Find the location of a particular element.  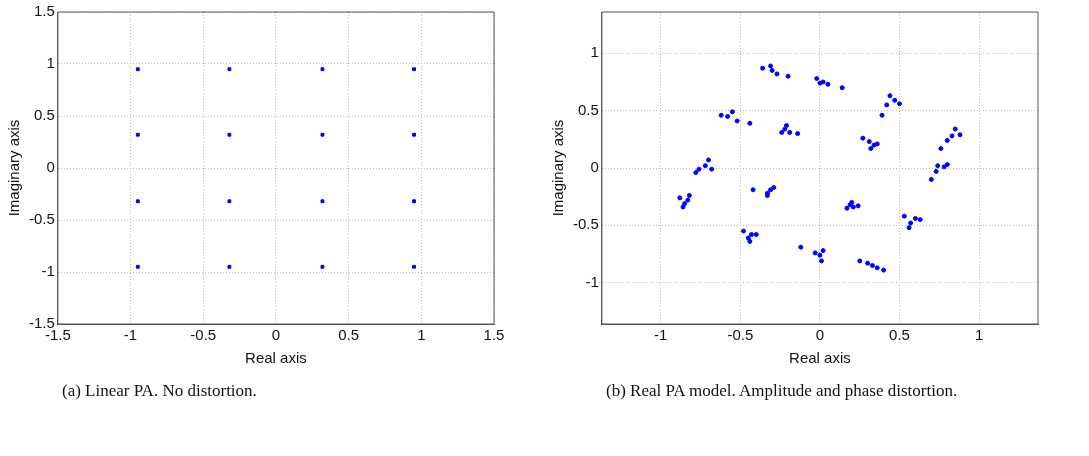

y-tick-label: 1.5 is located at coordinates (44, 11).